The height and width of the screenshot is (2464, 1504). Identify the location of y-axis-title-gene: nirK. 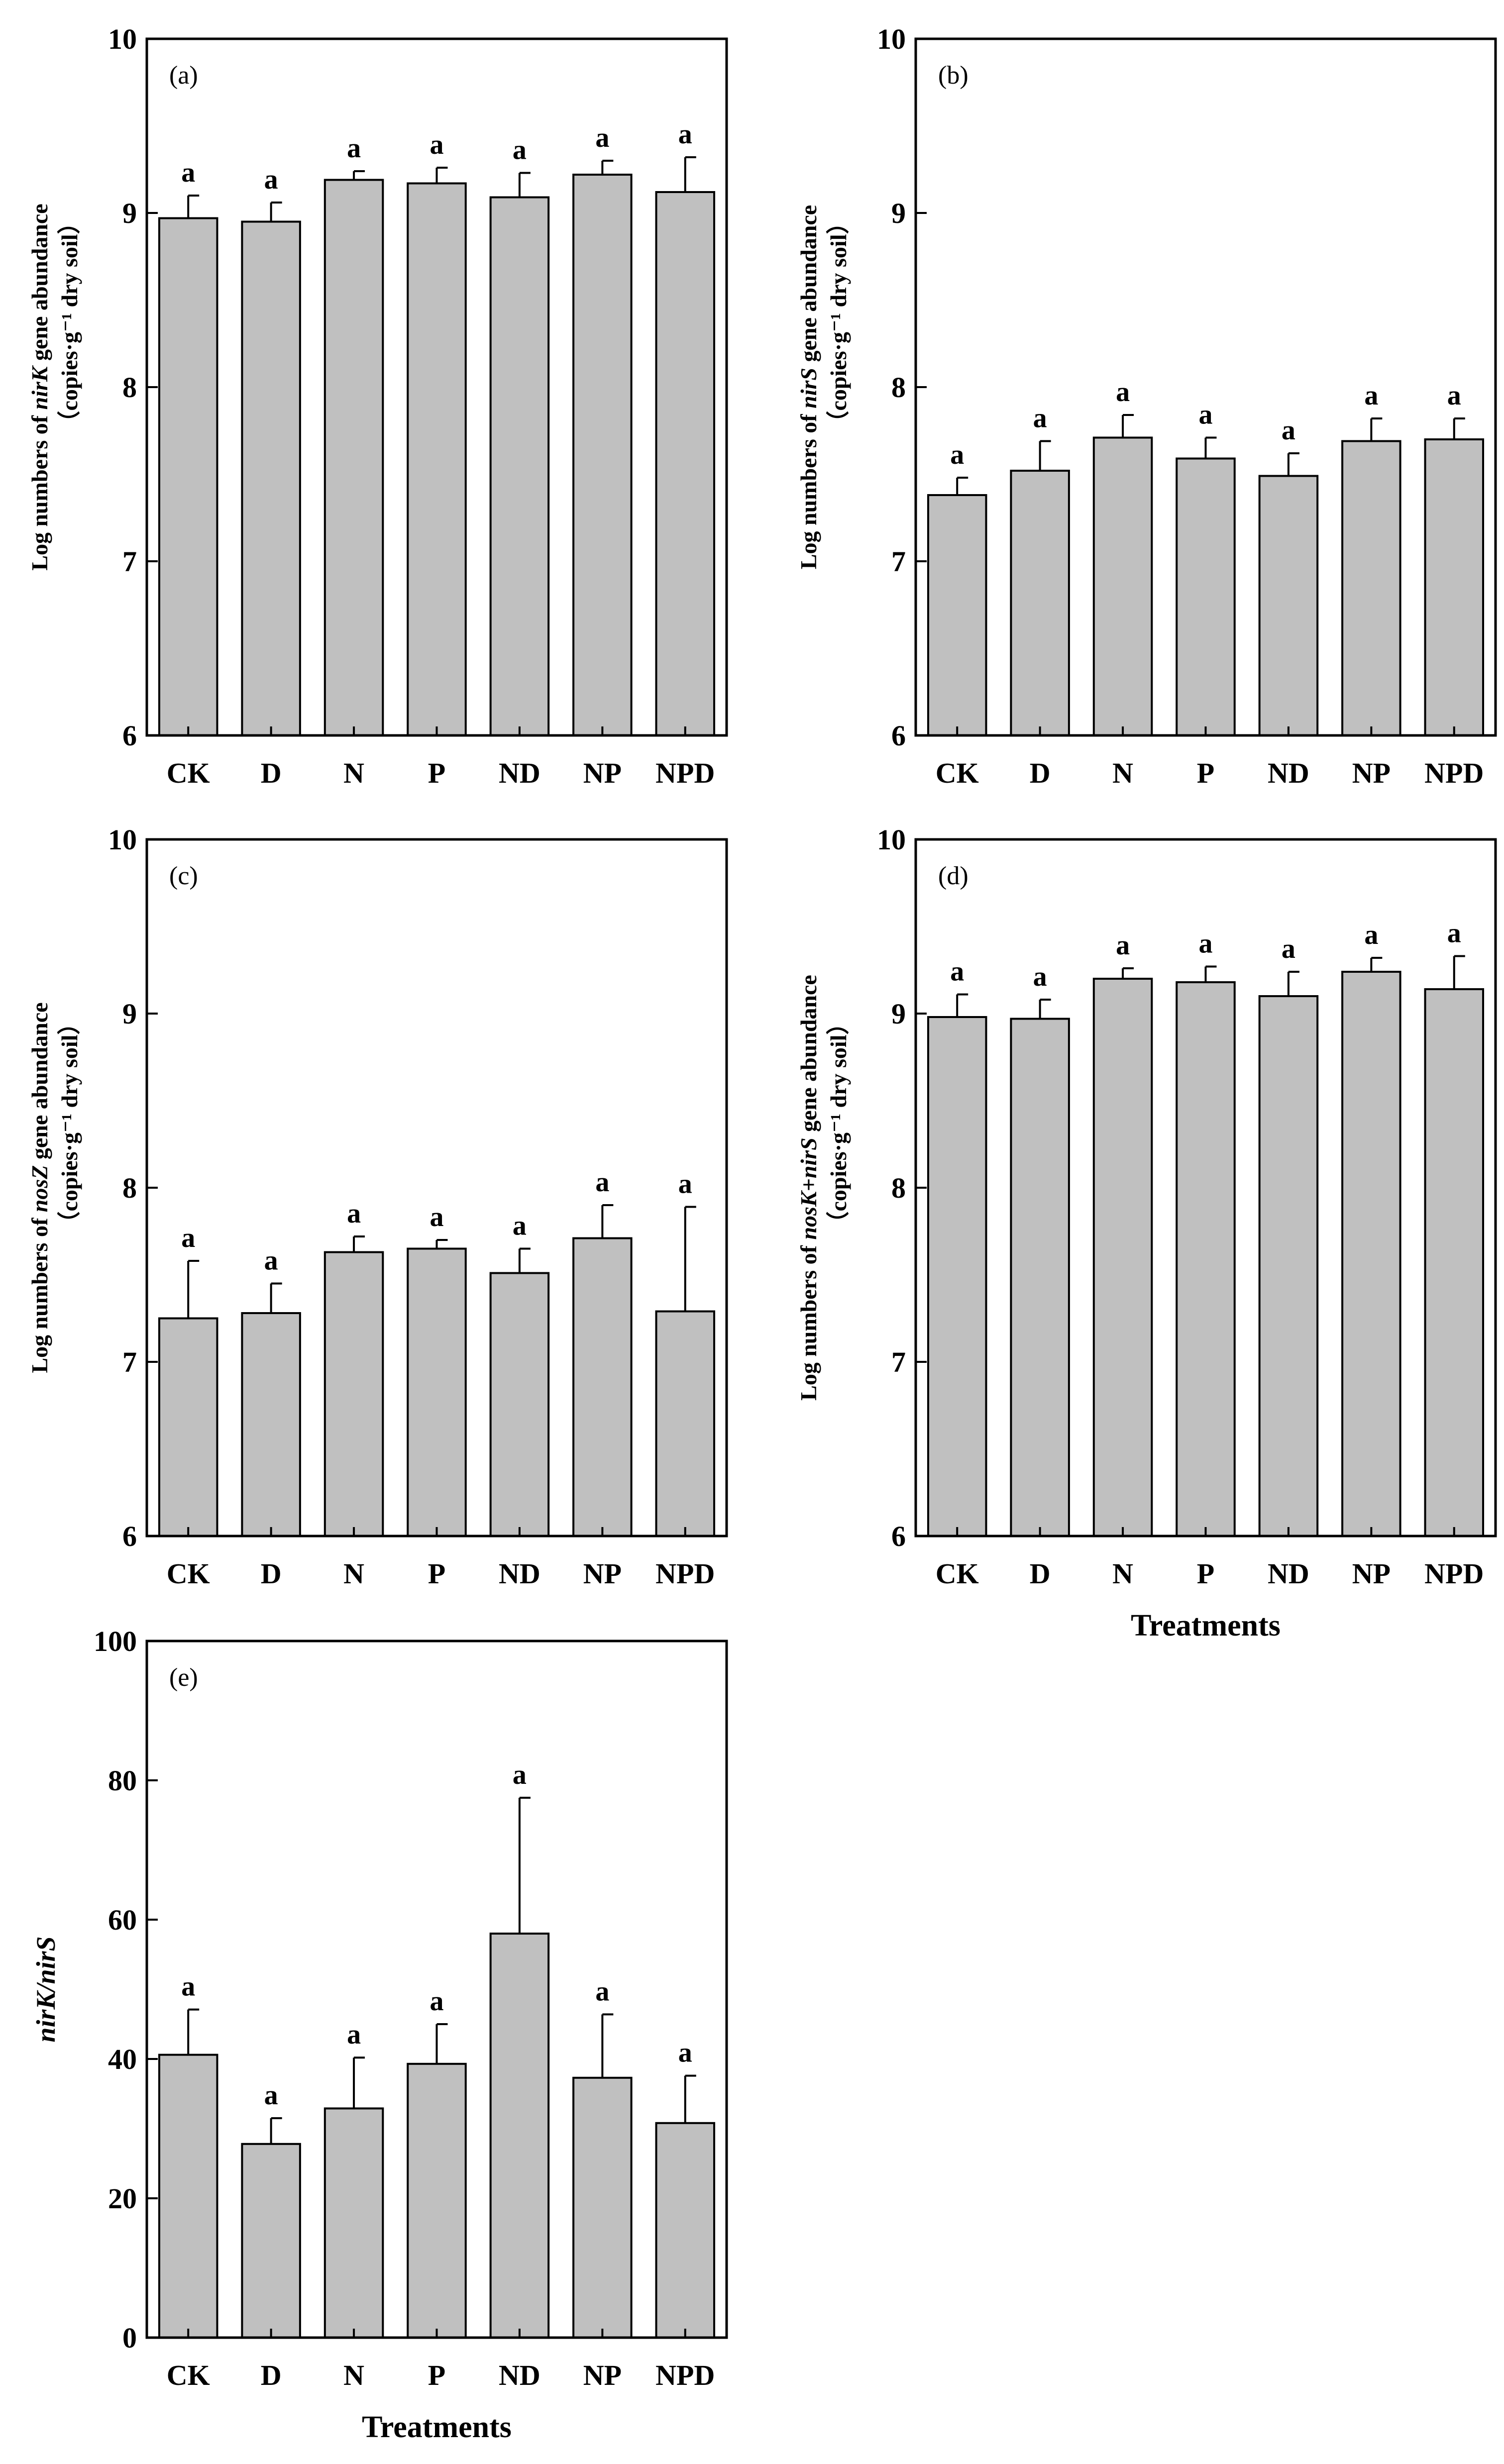
(39, 388).